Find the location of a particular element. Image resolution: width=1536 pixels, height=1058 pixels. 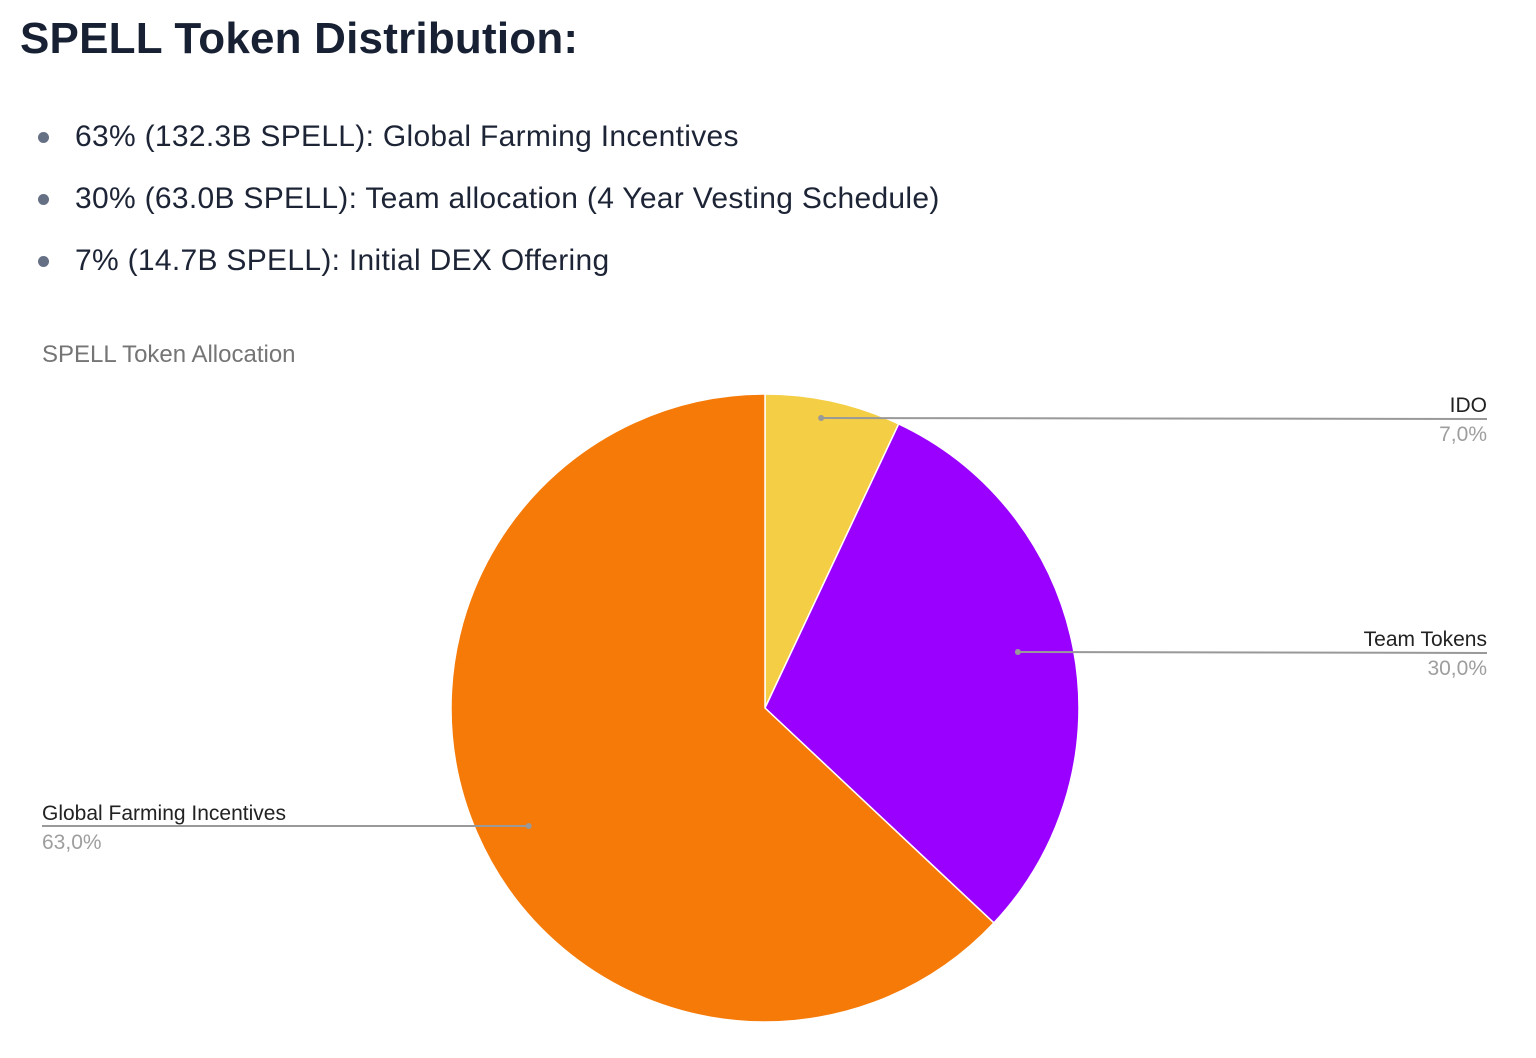

page-title: SPELL Token Distribution: is located at coordinates (299, 38).